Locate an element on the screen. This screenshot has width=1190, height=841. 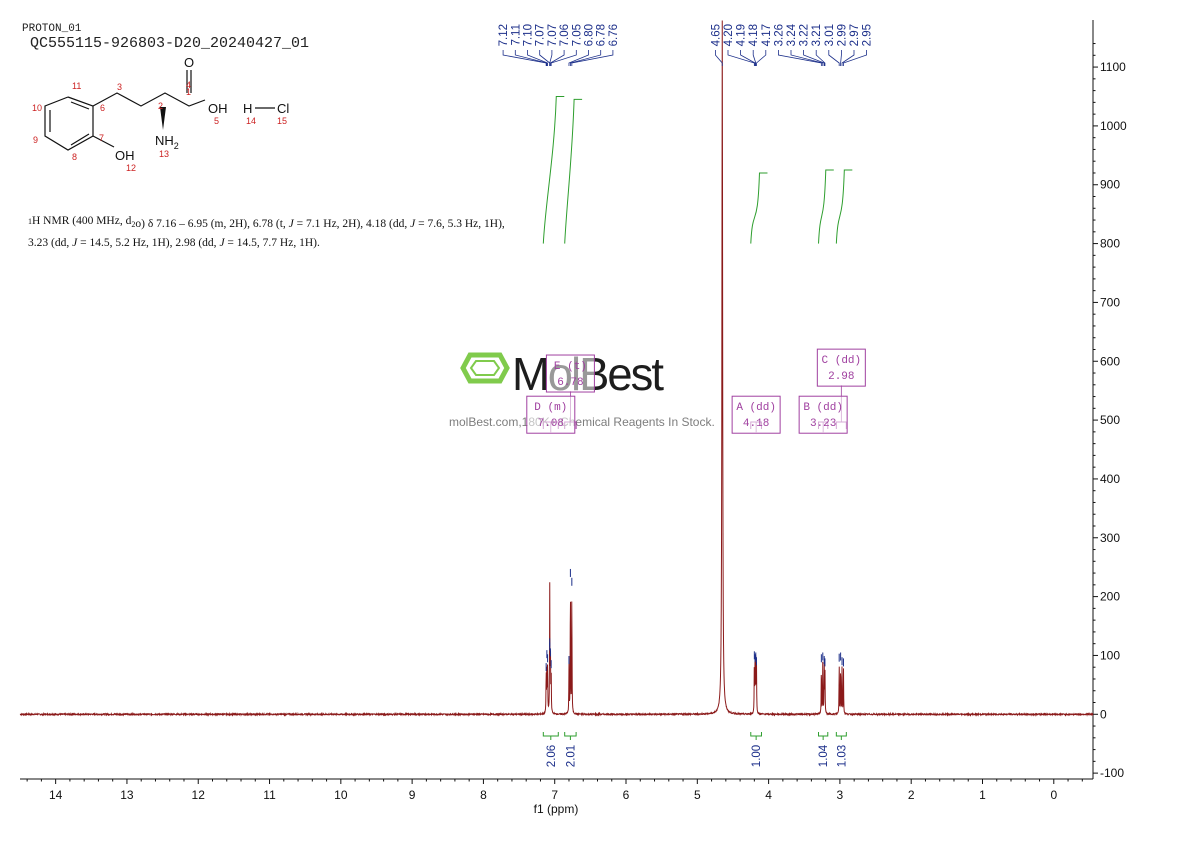
peak-label: 2.95 is located at coordinates (868, 35).